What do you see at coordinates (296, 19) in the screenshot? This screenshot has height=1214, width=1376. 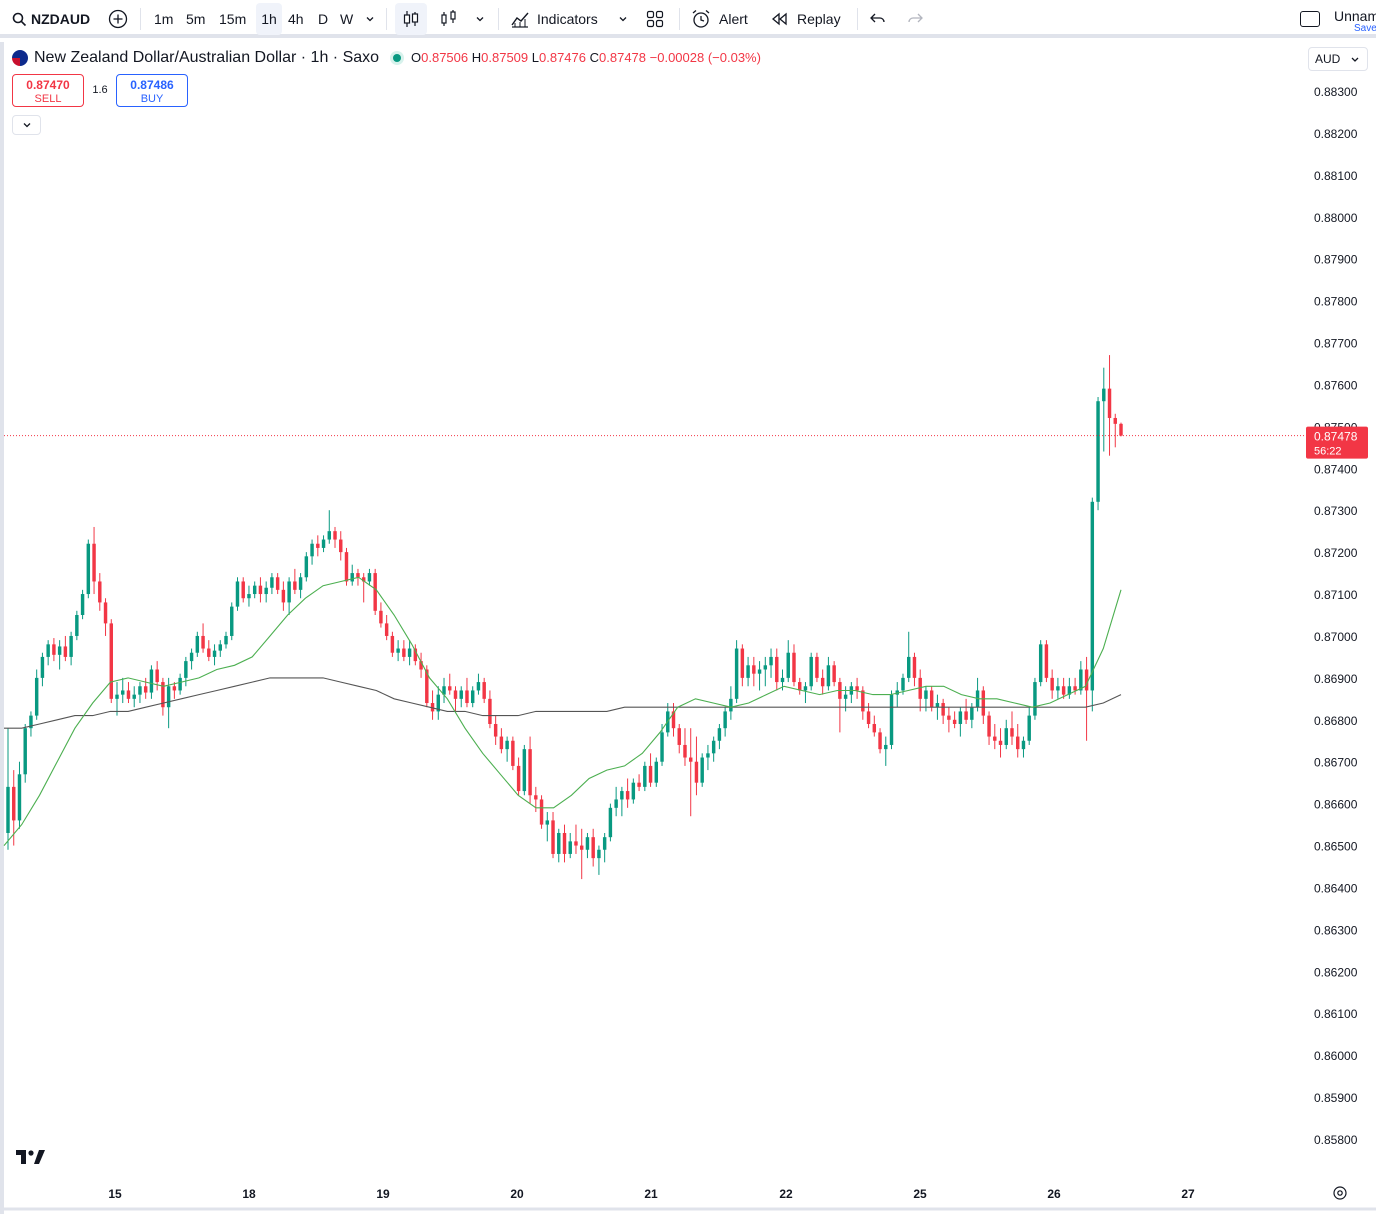 I see `interval-4h: 4h` at bounding box center [296, 19].